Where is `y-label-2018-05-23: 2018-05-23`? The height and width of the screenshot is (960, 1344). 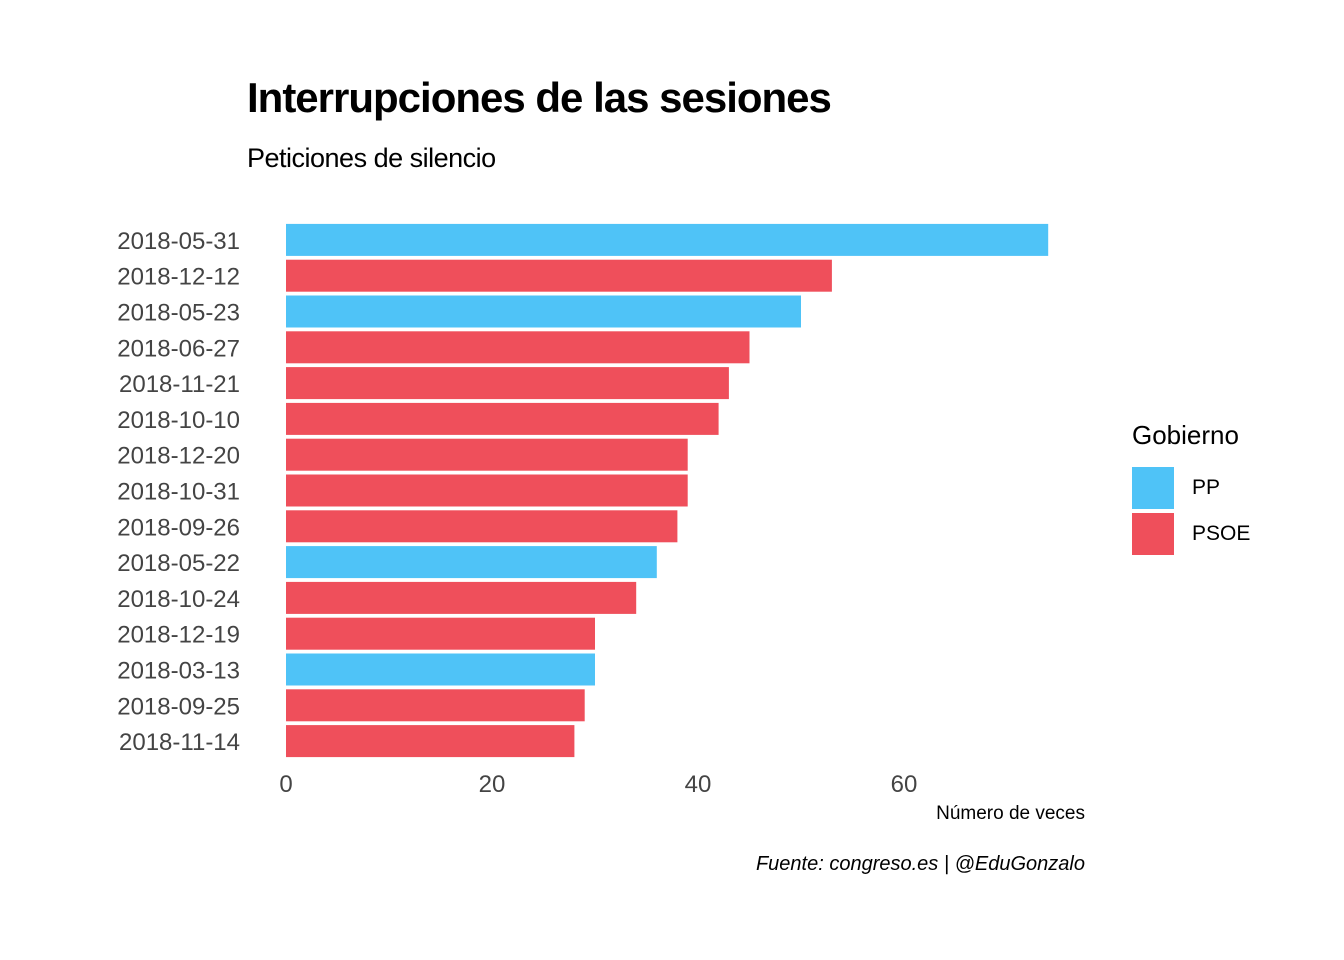
y-label-2018-05-23: 2018-05-23 is located at coordinates (178, 313).